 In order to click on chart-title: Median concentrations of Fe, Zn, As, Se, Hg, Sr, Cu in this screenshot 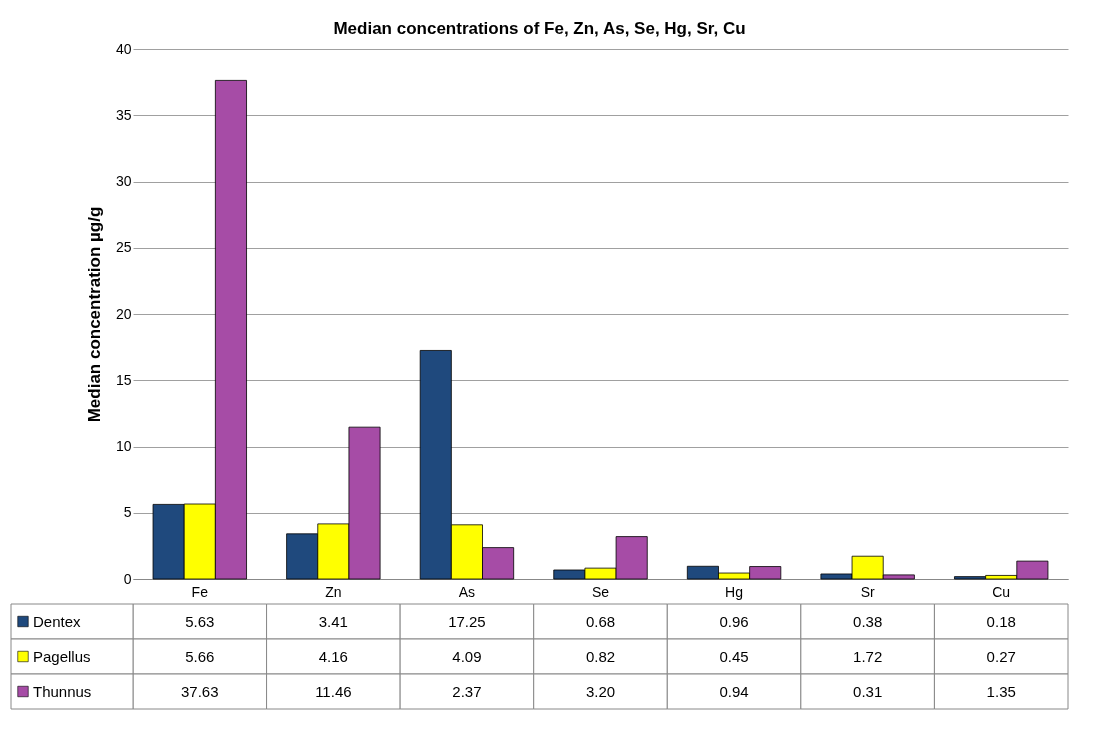, I will do `click(539, 28)`.